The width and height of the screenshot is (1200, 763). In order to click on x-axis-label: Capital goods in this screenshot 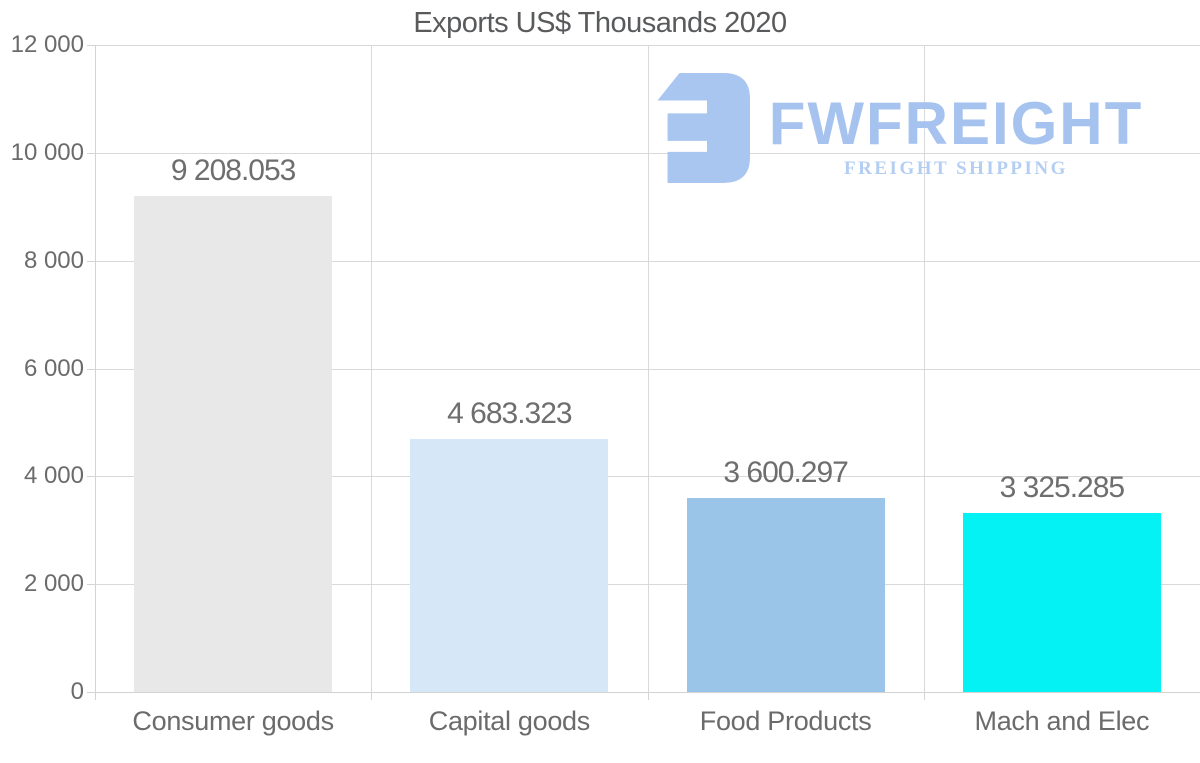, I will do `click(509, 721)`.